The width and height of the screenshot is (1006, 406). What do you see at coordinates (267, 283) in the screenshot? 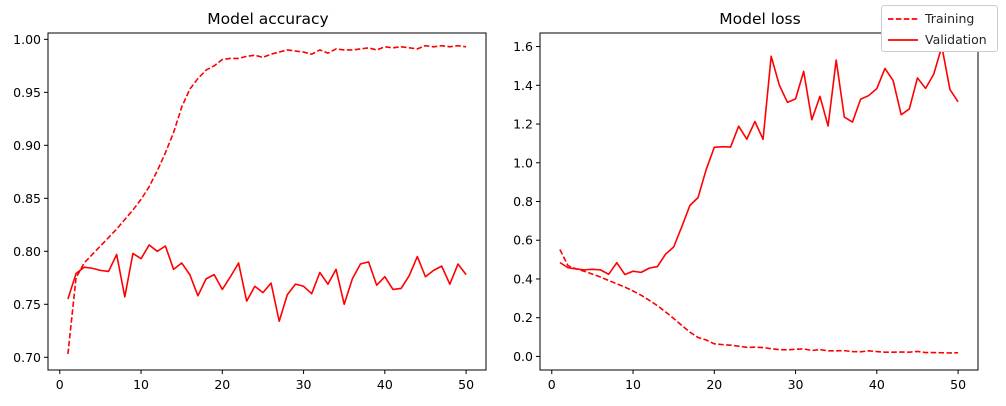
I see `accuracy-validation-line` at bounding box center [267, 283].